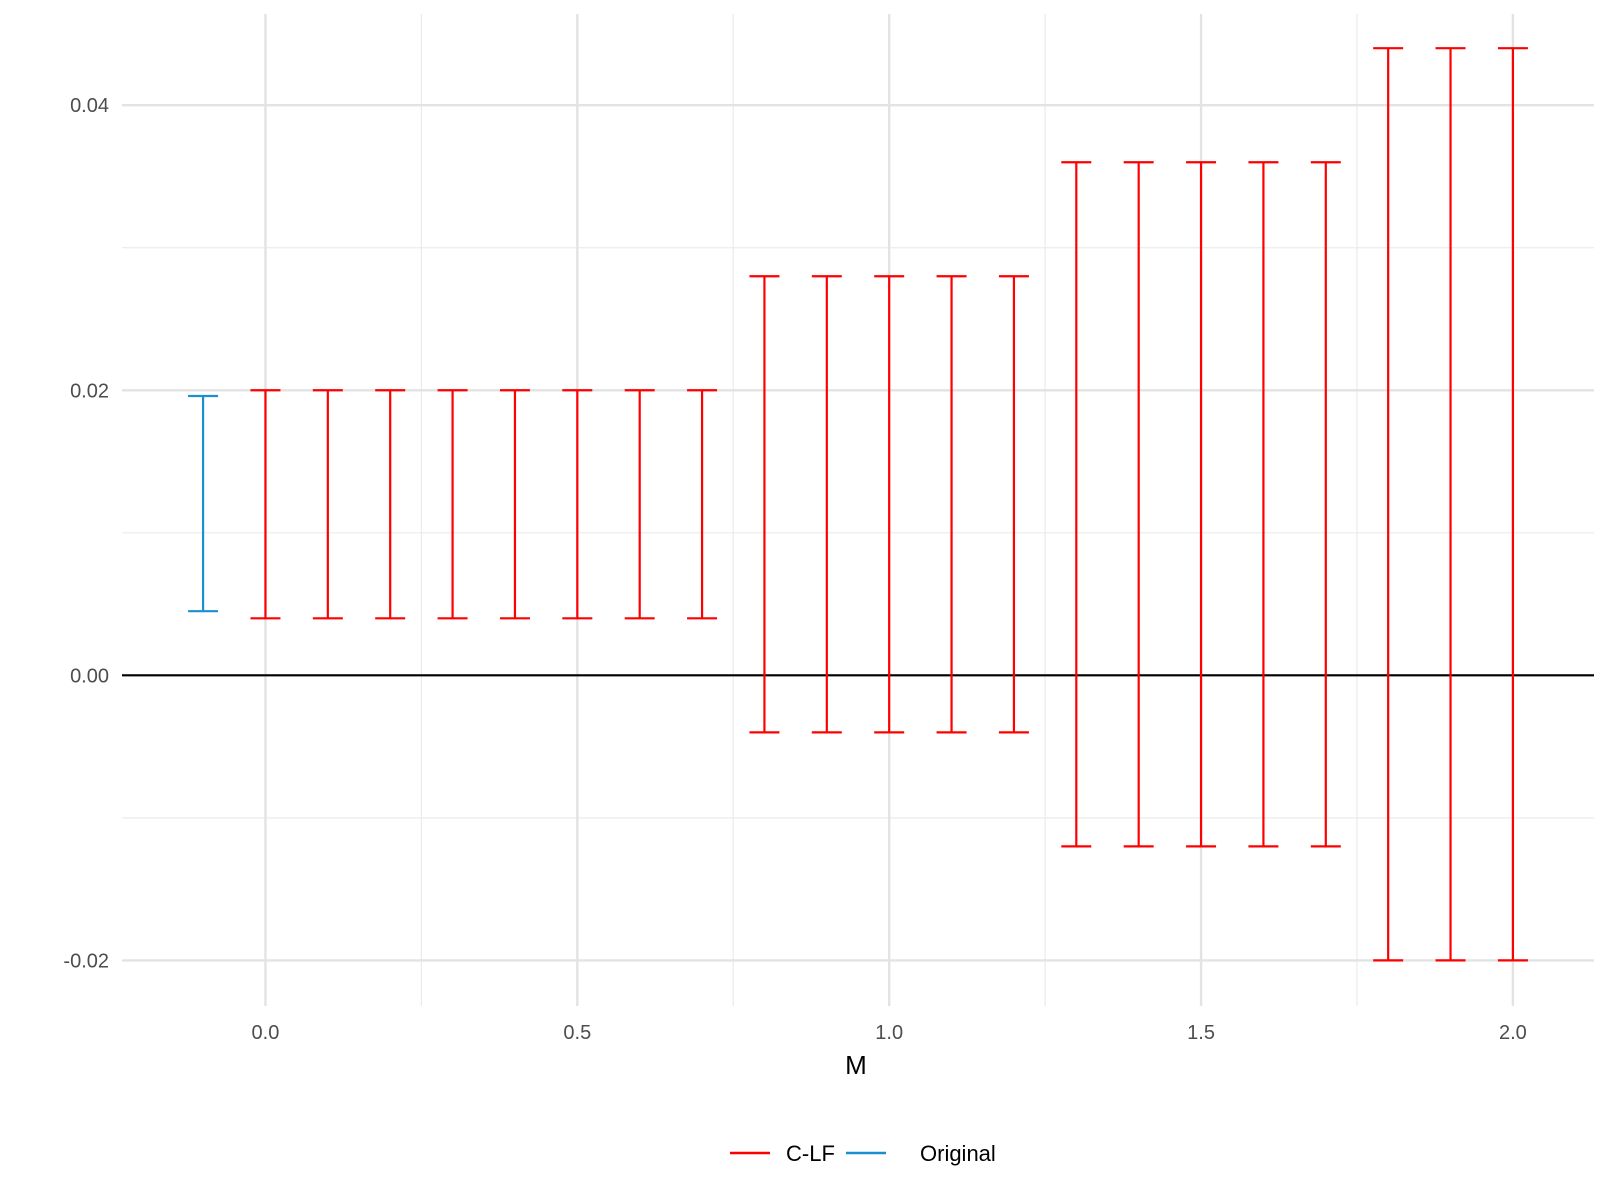  I want to click on legend: C-LF Original, so click(863, 1153).